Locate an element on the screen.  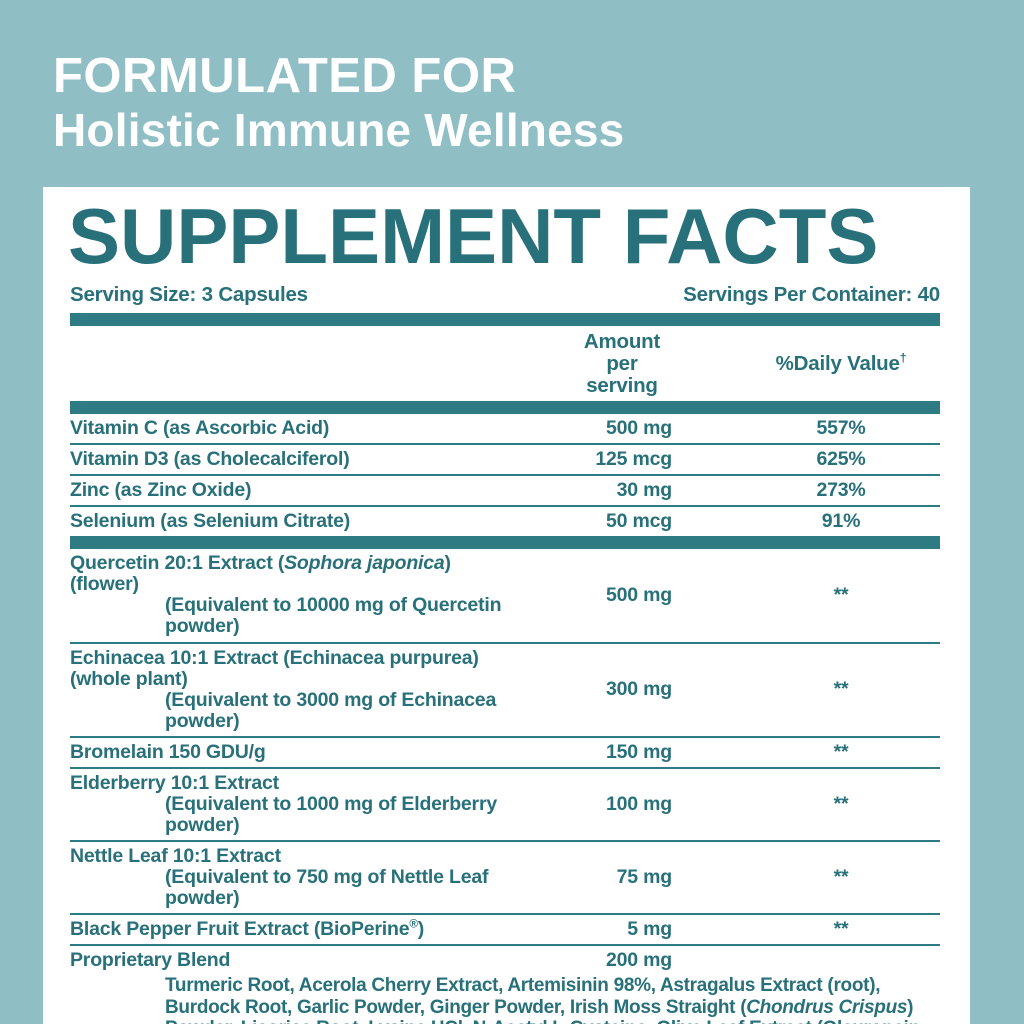
ingredient-name: Bromelain 150 GDU/g is located at coordinates (168, 751).